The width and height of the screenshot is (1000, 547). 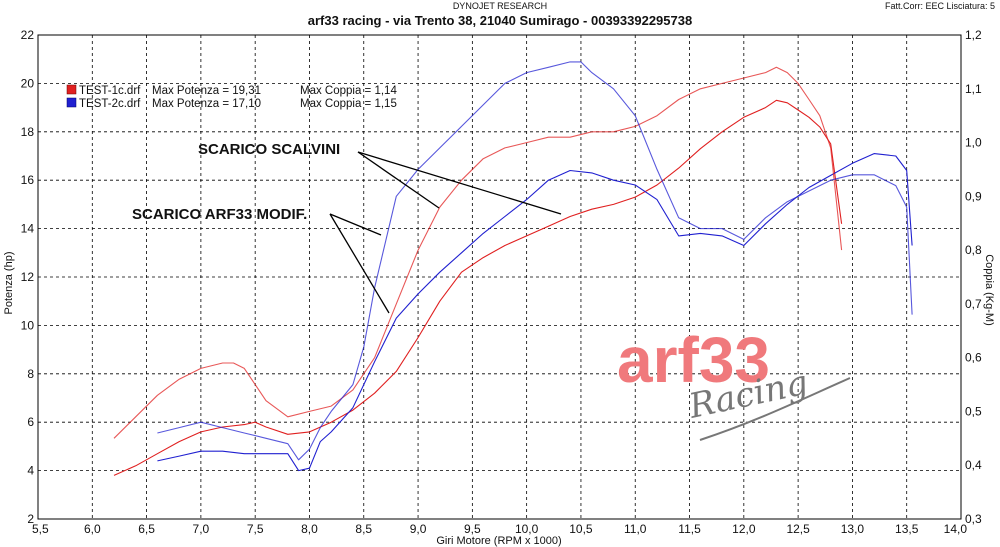 I want to click on x-tick-label: 9,0, so click(x=418, y=529).